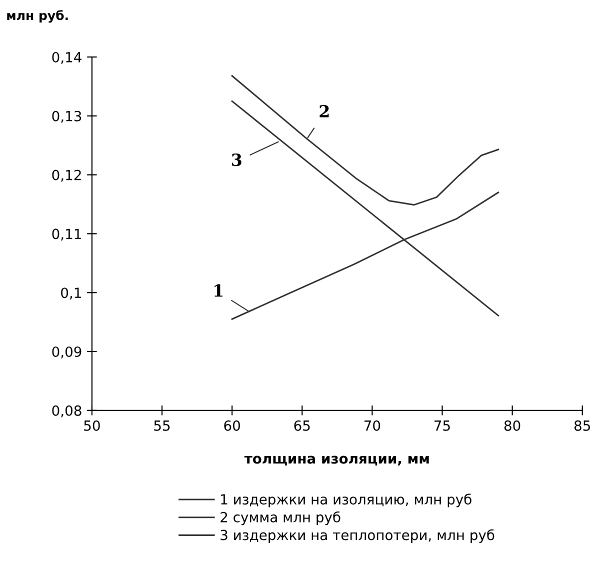 This screenshot has height=570, width=613. I want to click on y-tick-label: 0,11, so click(66, 234).